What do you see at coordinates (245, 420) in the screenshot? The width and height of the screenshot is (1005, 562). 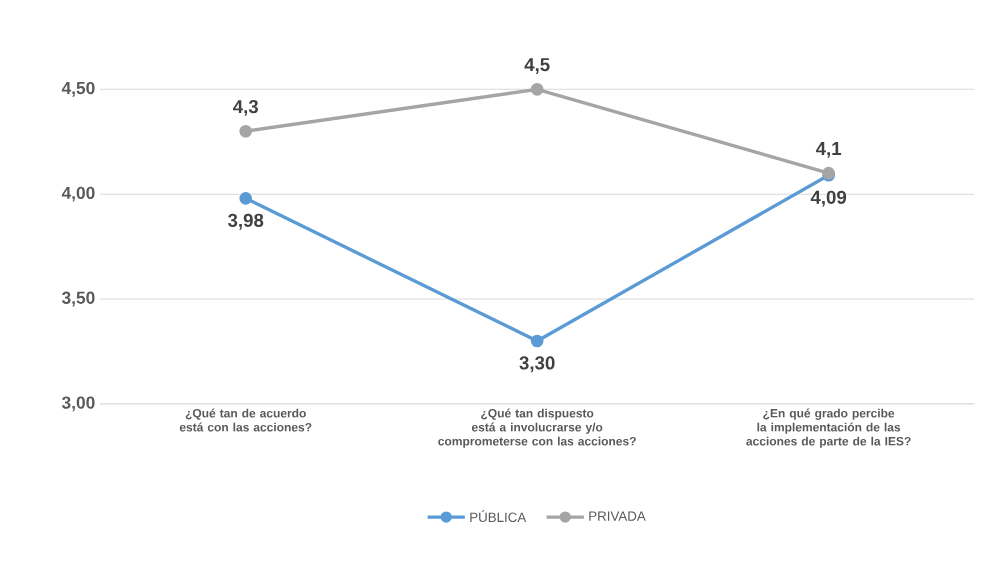 I see `x-tick-label: ¿Qué tan de acuerdo está con las acciones?` at bounding box center [245, 420].